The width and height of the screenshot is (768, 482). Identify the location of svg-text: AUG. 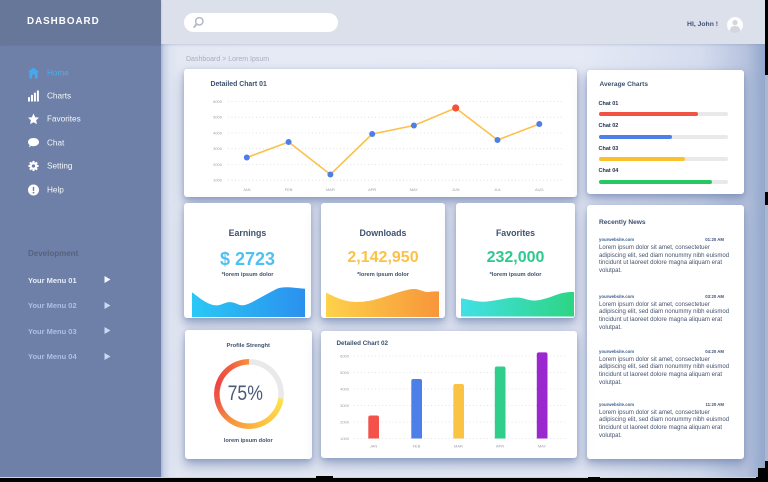
(539, 189).